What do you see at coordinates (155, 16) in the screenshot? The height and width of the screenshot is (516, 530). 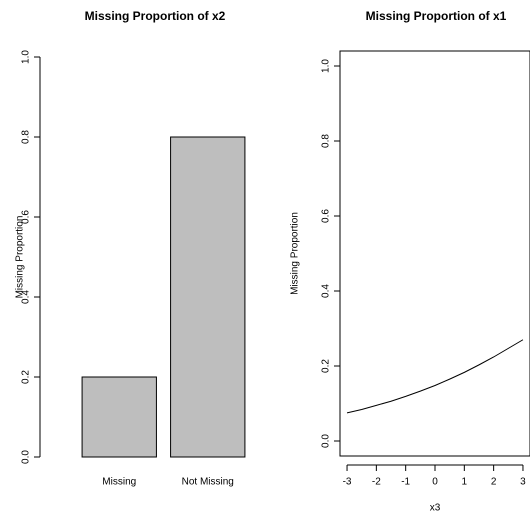 I see `chart-title: Missing Proportion of x2` at bounding box center [155, 16].